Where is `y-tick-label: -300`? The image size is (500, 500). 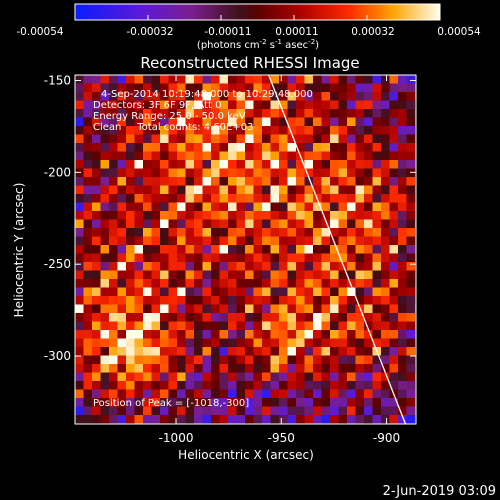
y-tick-label: -300 is located at coordinates (57, 356).